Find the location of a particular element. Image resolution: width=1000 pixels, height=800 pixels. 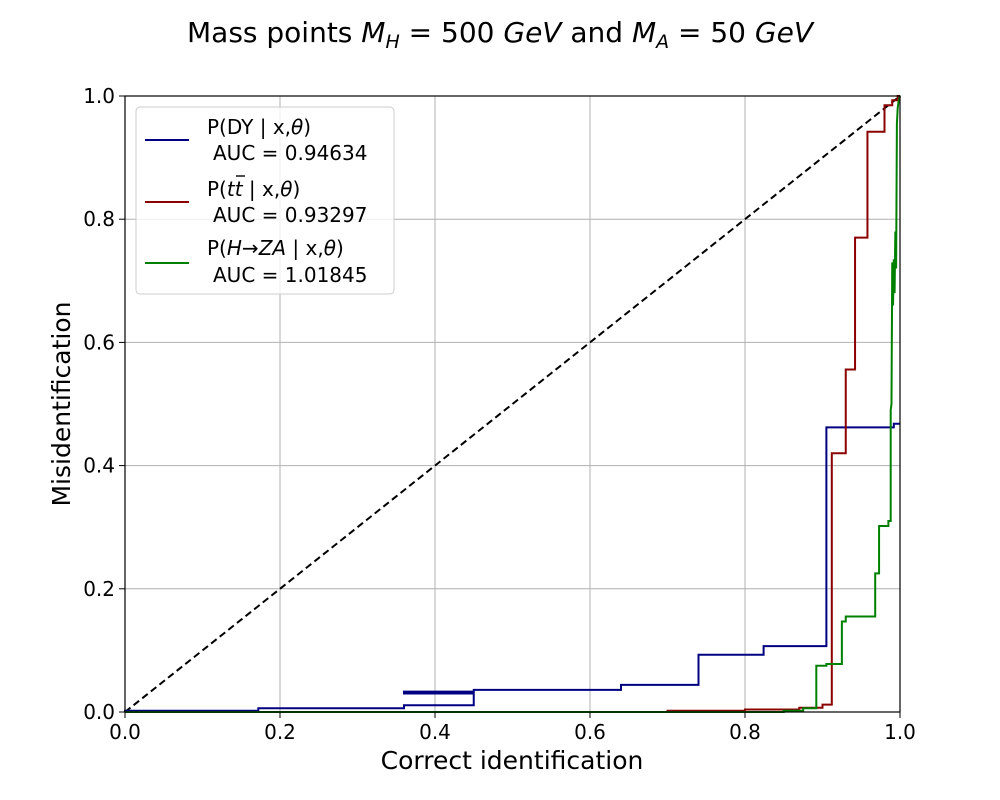

y-axis-label: Misidentification is located at coordinates (61, 403).